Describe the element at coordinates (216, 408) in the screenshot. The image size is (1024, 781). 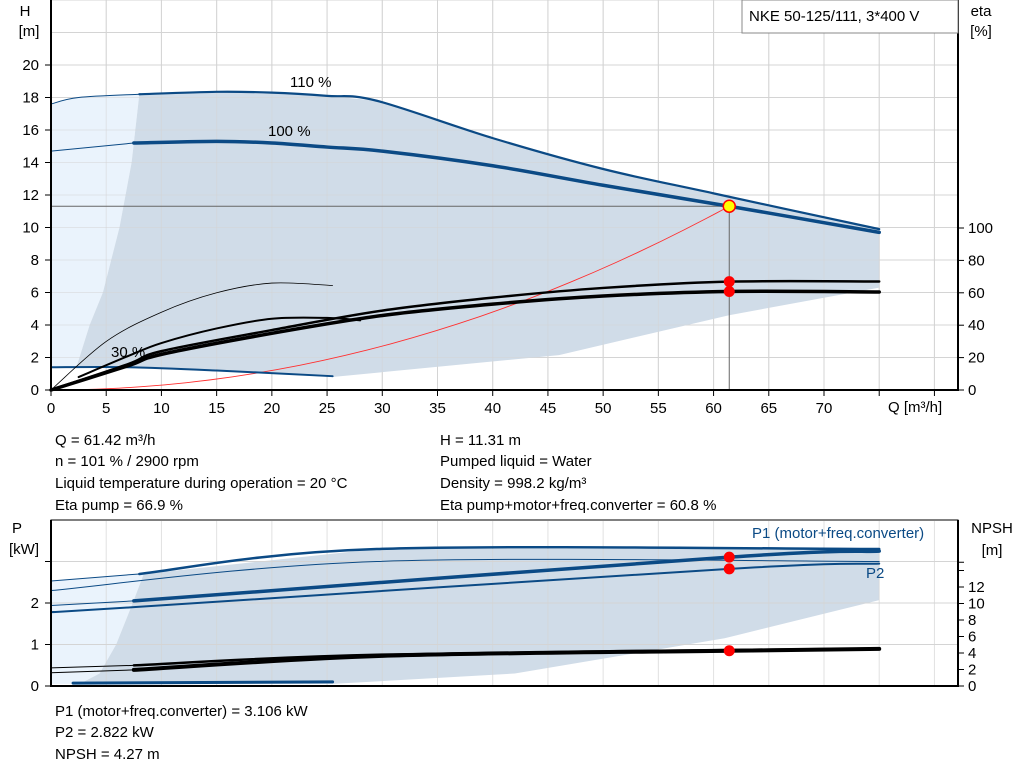
I see `x-tick-label: 15` at that location.